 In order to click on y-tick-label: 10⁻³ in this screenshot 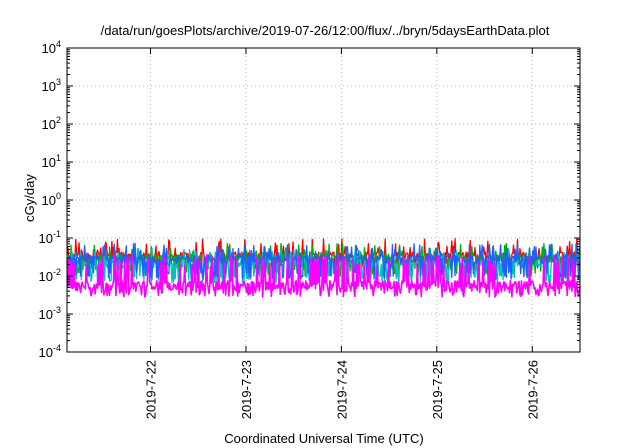, I will do `click(50, 313)`.